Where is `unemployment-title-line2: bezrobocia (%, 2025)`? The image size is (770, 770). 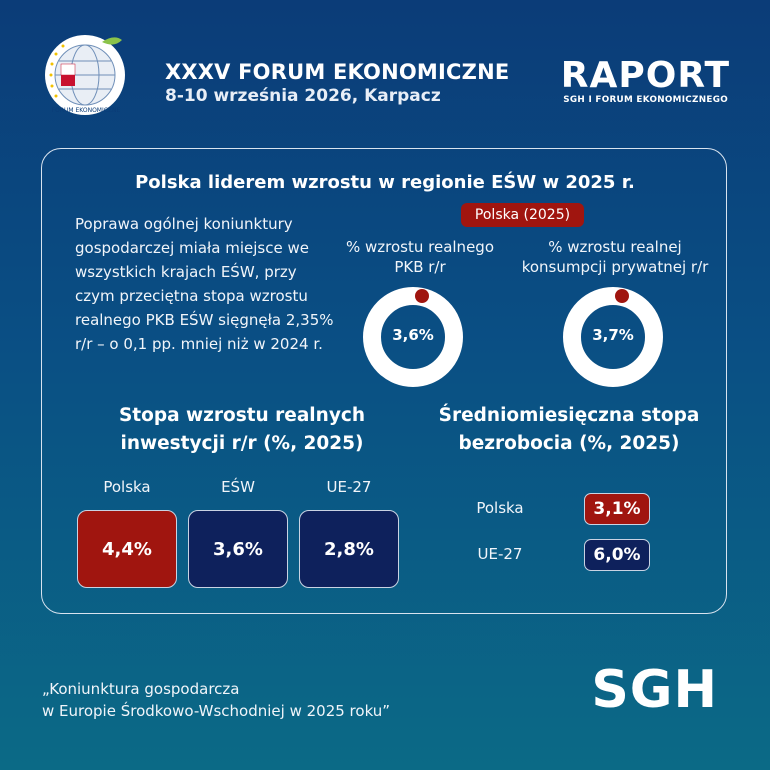
unemployment-title-line2: bezrobocia (%, 2025) is located at coordinates (569, 443).